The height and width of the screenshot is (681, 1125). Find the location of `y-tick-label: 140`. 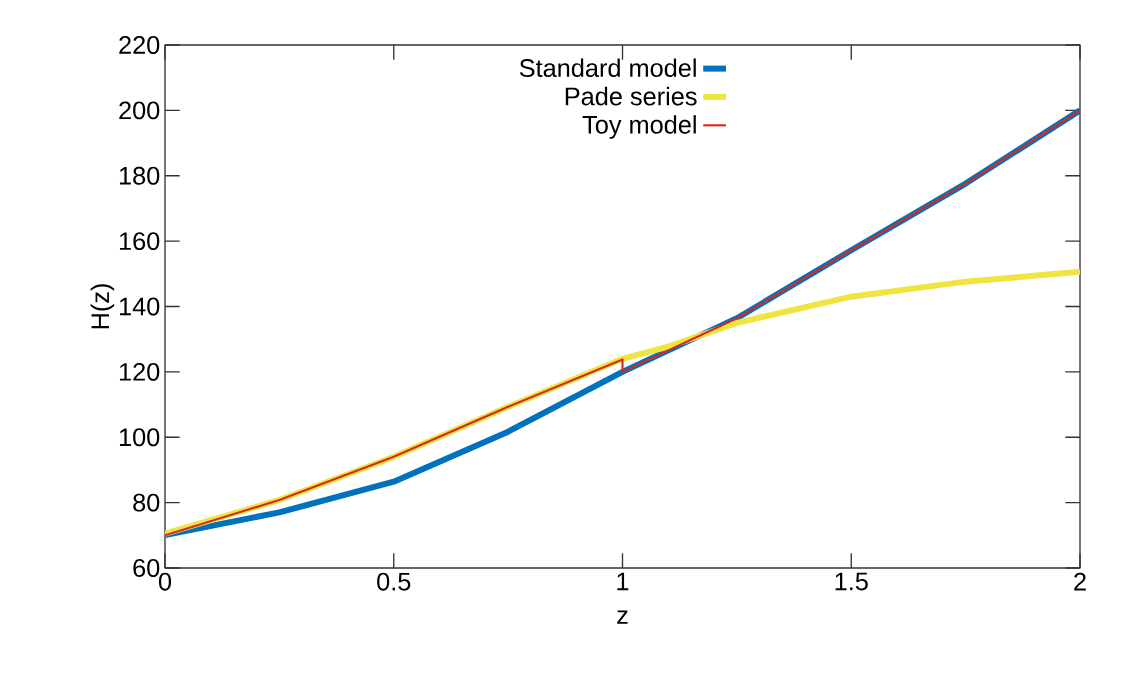

y-tick-label: 140 is located at coordinates (139, 306).